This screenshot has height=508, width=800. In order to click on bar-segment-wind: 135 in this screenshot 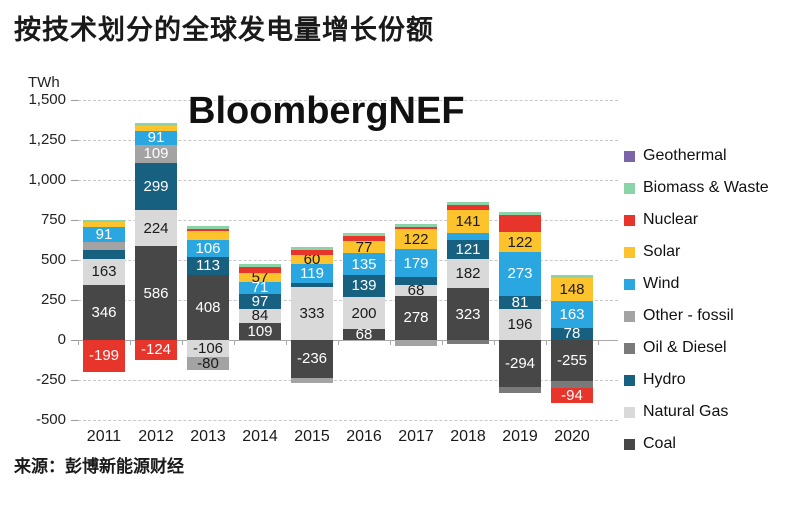, I will do `click(364, 264)`.